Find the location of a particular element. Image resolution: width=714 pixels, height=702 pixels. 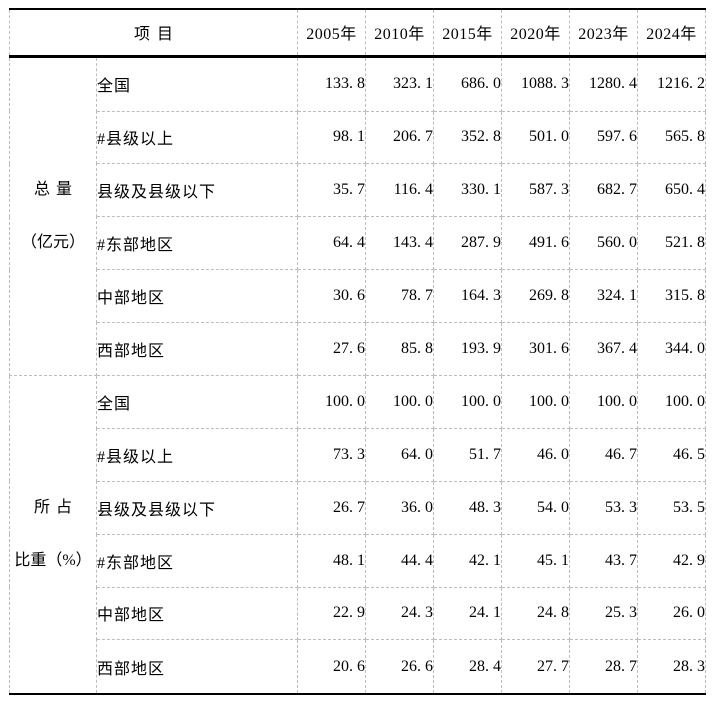

value-cell: 24. 8 is located at coordinates (536, 613).